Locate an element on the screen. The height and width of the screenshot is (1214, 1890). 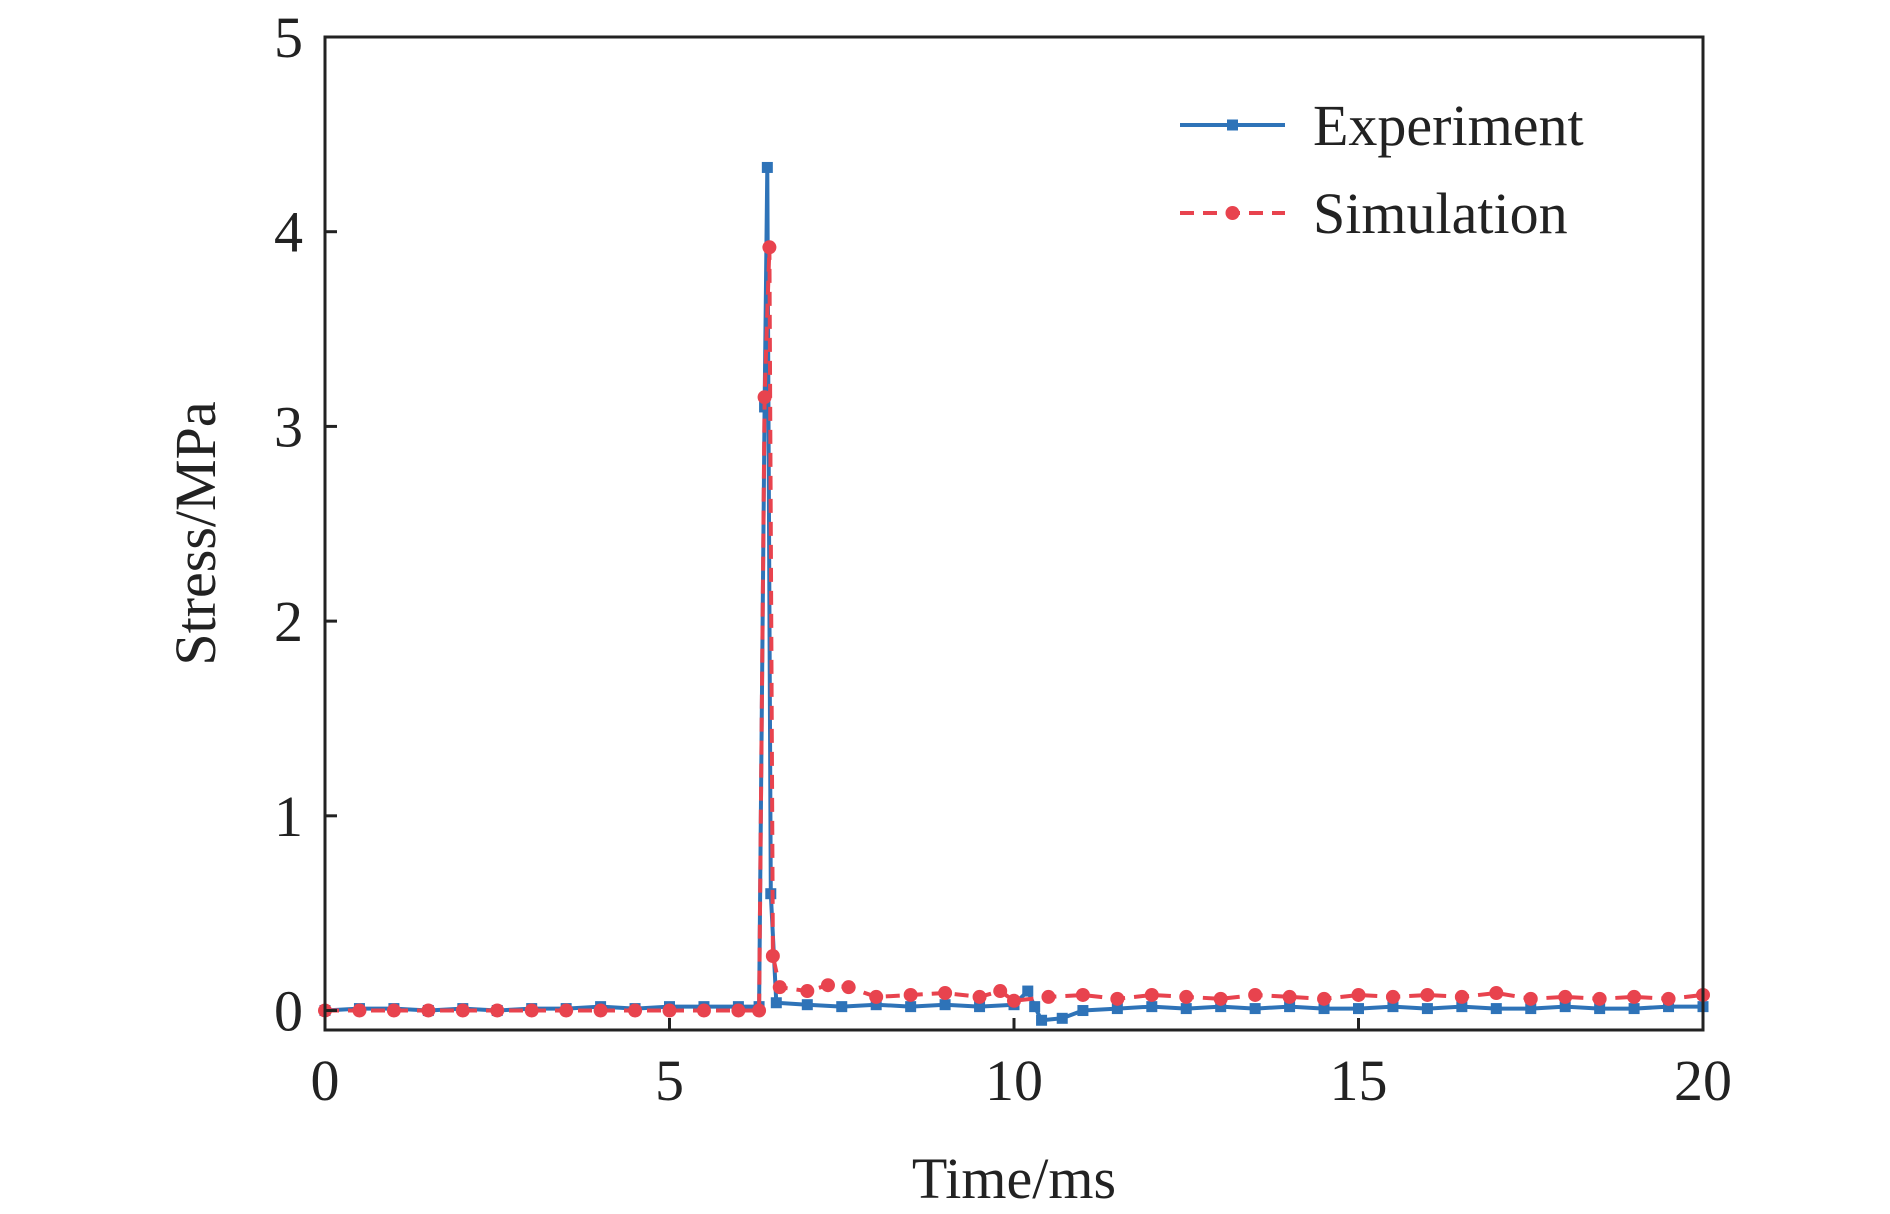
y-tick-label: 5 is located at coordinates (288, 37).